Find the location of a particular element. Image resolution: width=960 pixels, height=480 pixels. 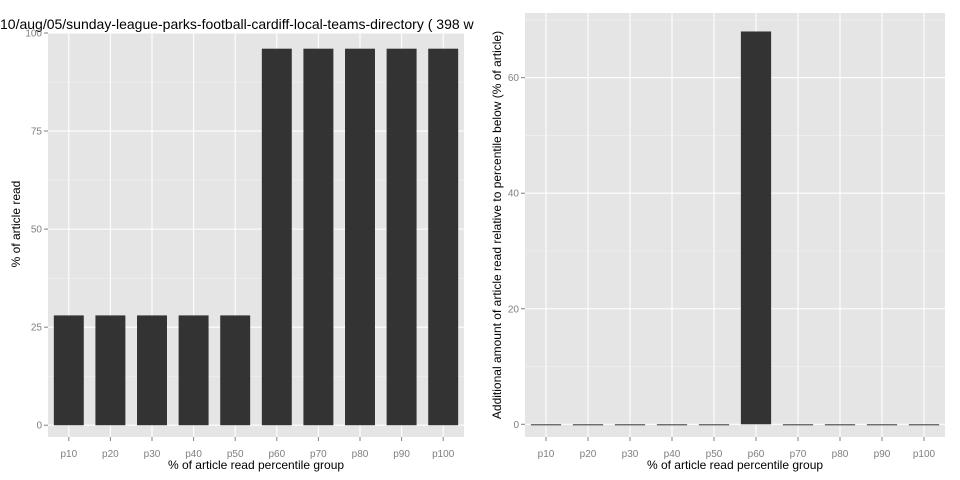

left-bar-p30 is located at coordinates (152, 370).